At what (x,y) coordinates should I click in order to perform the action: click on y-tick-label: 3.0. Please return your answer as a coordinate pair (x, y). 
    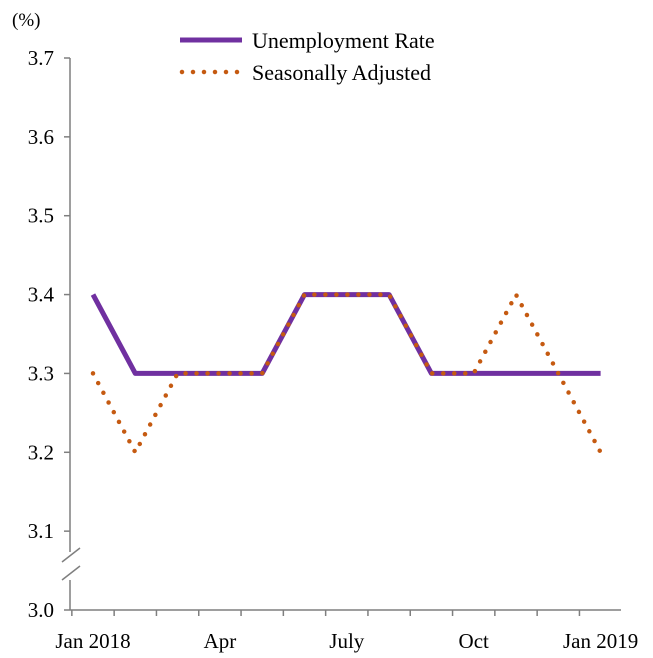
    Looking at the image, I should click on (41, 610).